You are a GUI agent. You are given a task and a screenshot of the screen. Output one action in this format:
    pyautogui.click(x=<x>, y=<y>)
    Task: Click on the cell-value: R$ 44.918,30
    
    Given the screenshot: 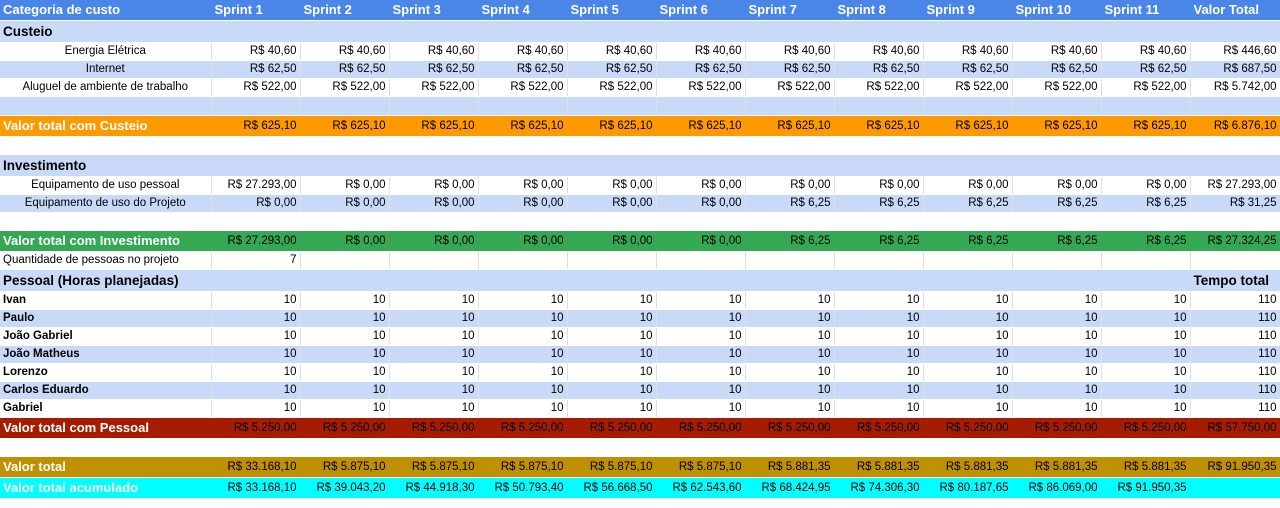 What is the action you would take?
    pyautogui.click(x=434, y=488)
    